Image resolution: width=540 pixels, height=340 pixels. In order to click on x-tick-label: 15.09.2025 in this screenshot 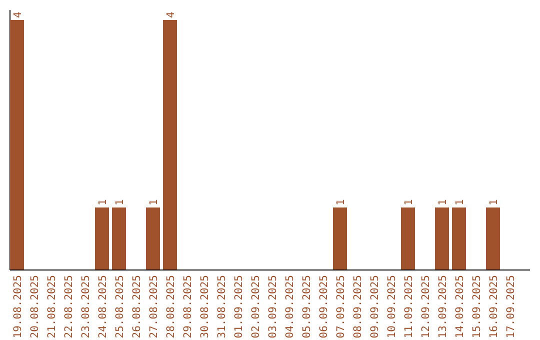, I will do `click(477, 306)`.